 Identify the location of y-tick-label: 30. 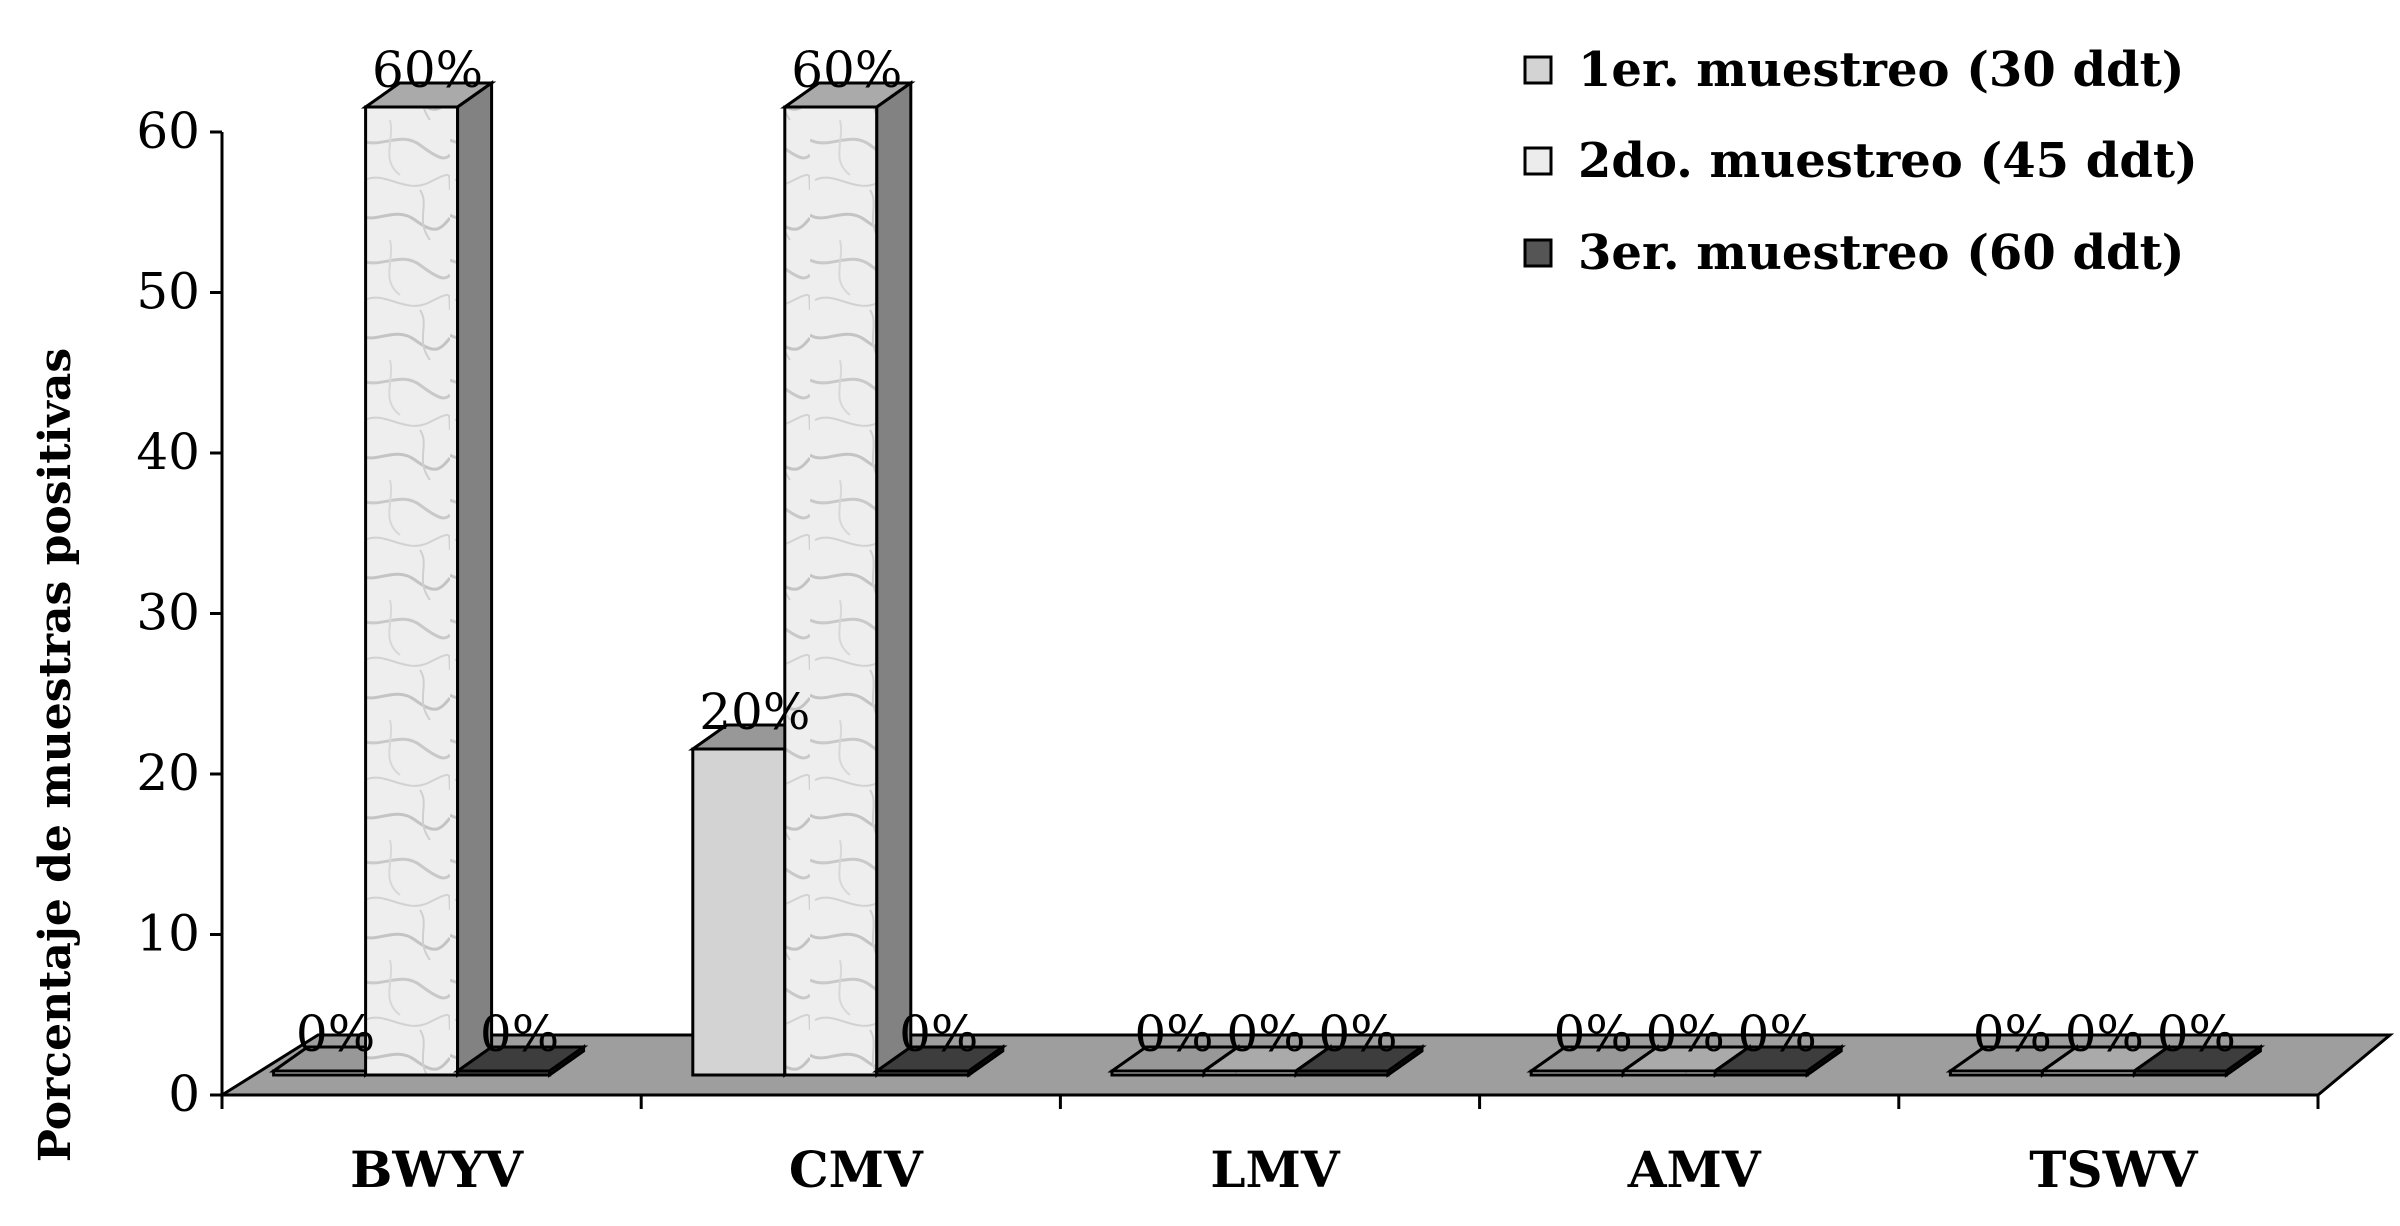
(168, 613).